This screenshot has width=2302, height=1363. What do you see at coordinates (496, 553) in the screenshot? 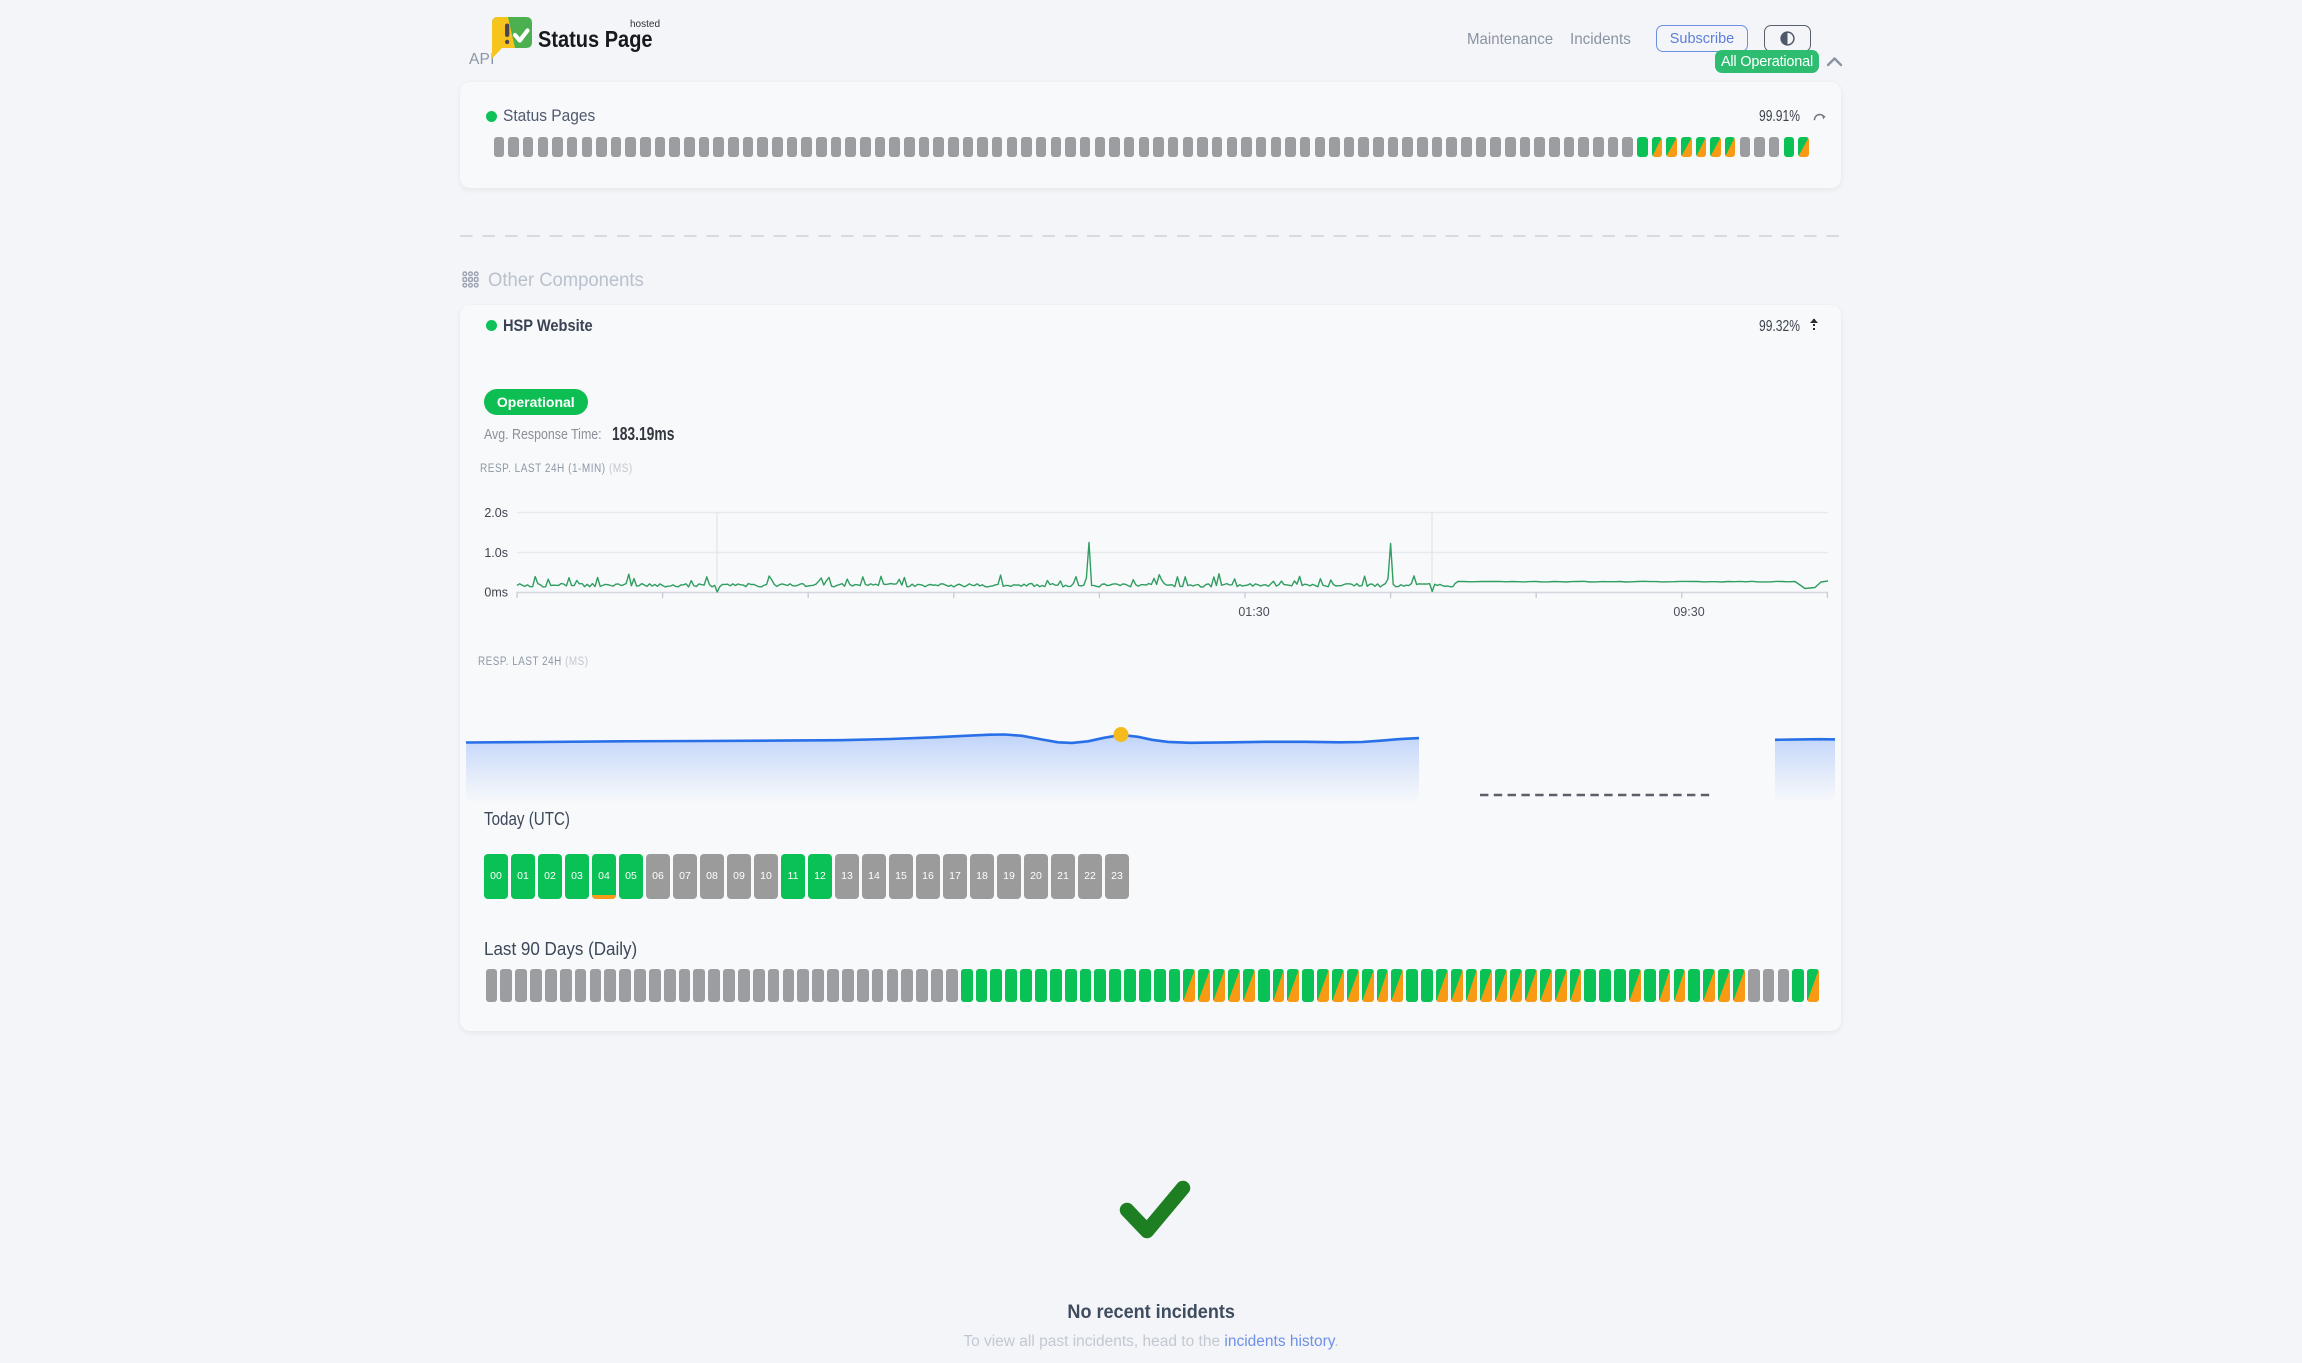
I see `svg-text: 1.0s` at bounding box center [496, 553].